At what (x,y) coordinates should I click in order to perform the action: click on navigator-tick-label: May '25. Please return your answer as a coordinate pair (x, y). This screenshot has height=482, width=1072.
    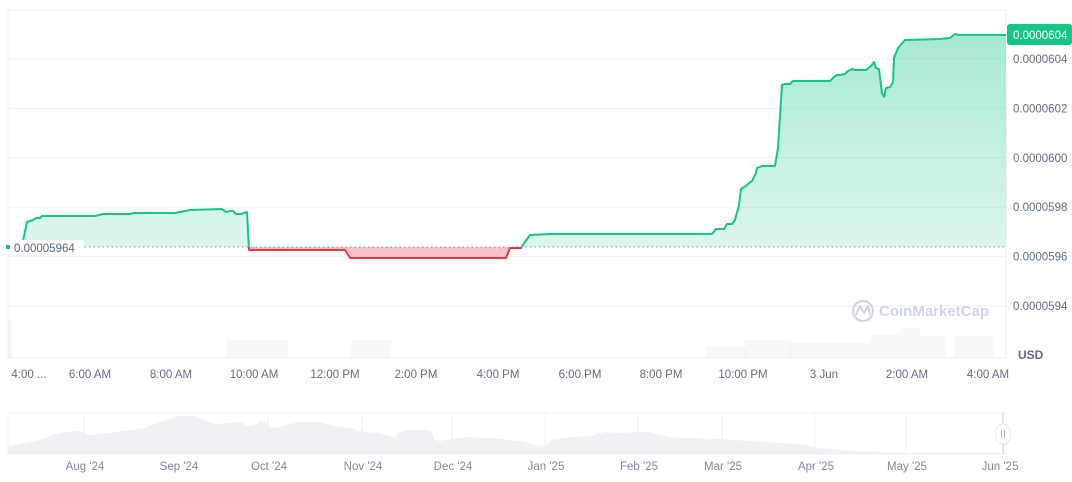
    Looking at the image, I should click on (907, 467).